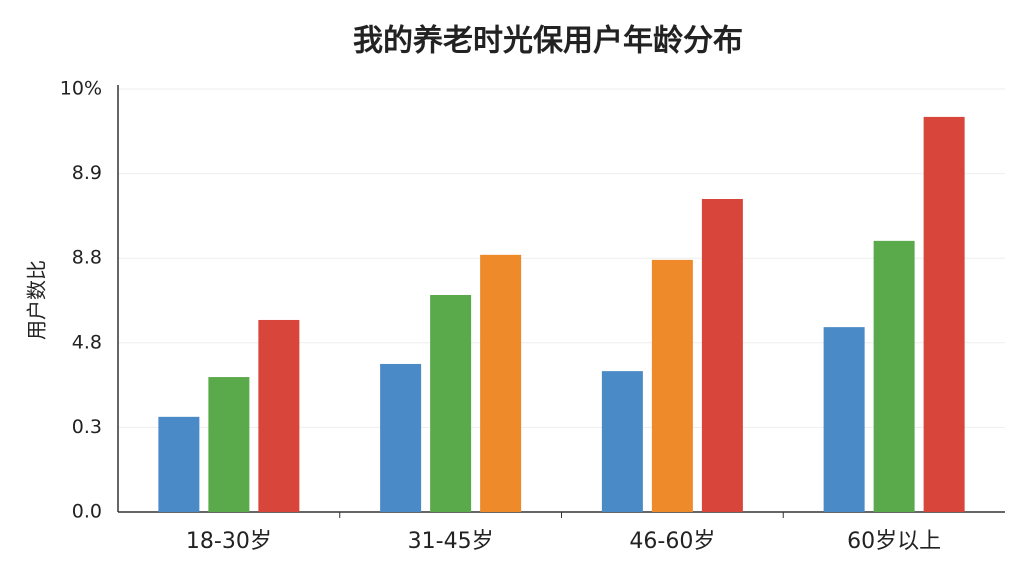 This screenshot has height=576, width=1024. I want to click on y-tick-label: 4.8, so click(87, 342).